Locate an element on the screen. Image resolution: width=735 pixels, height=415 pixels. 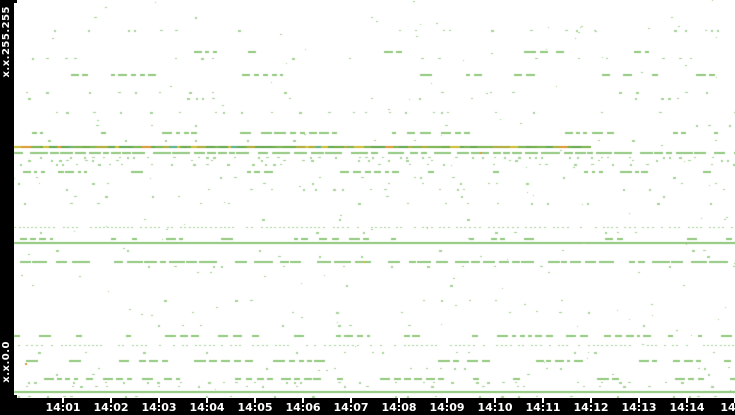
x-axis-tick-label: 14:11 is located at coordinates (543, 407).